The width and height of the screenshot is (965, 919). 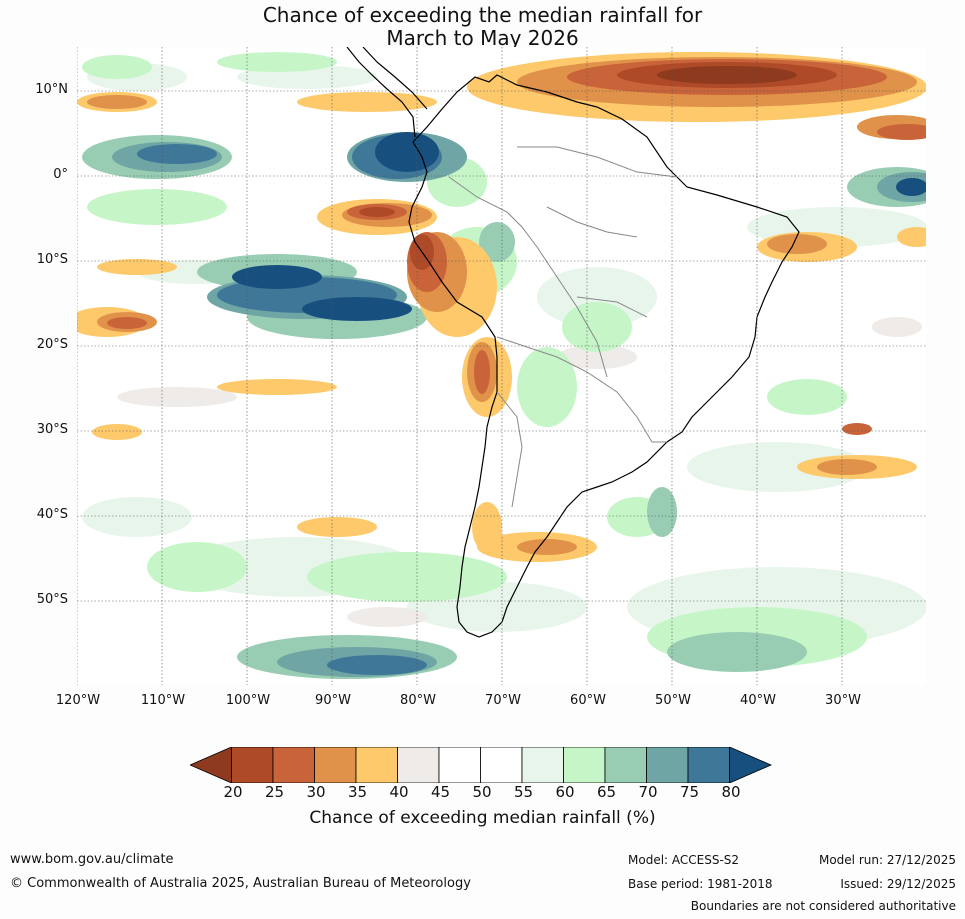 I want to click on lat-label-0: 0°, so click(x=60, y=174).